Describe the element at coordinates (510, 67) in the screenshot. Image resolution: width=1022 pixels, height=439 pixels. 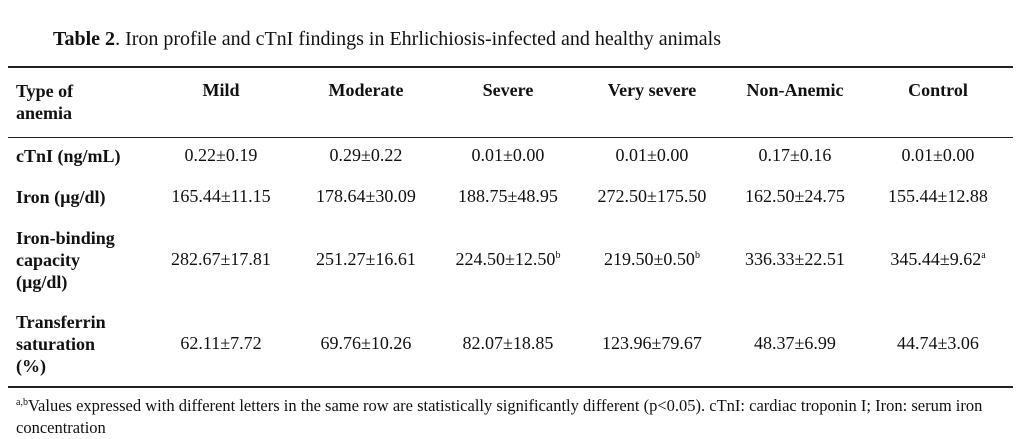
I see `top-rule` at that location.